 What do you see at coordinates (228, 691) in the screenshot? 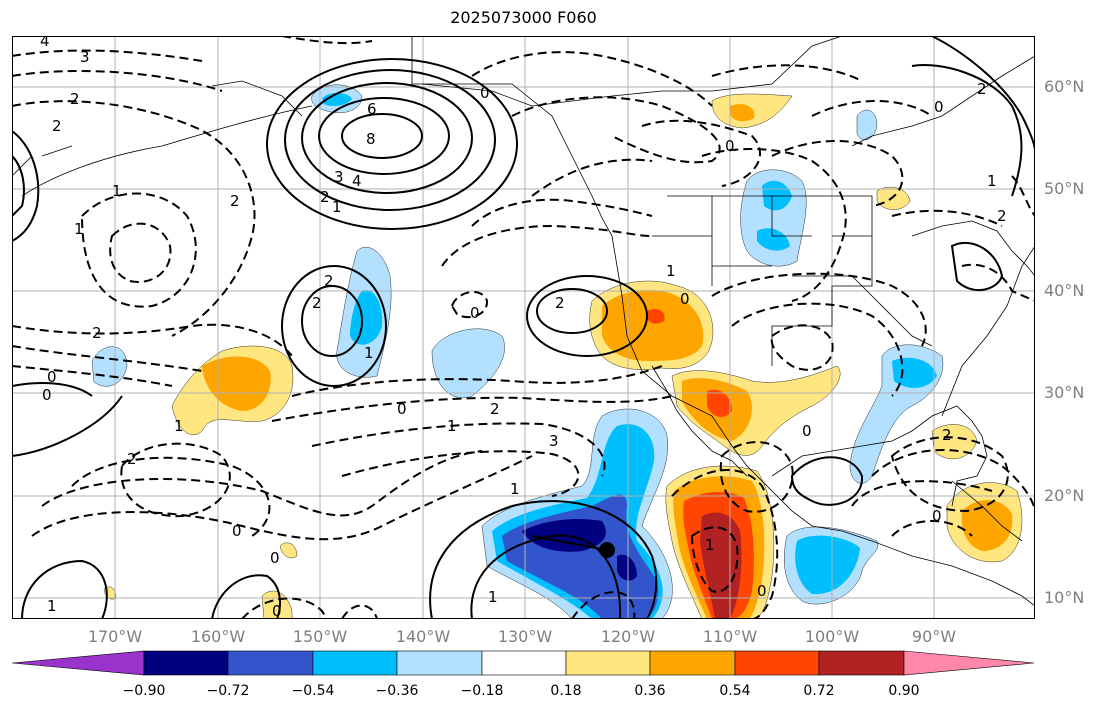
I see `colorbar-tick-label: −0.72` at bounding box center [228, 691].